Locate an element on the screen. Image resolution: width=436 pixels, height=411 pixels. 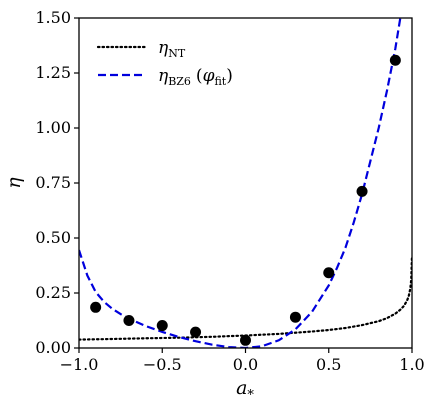
legend-bz6-main: η is located at coordinates (163, 76).